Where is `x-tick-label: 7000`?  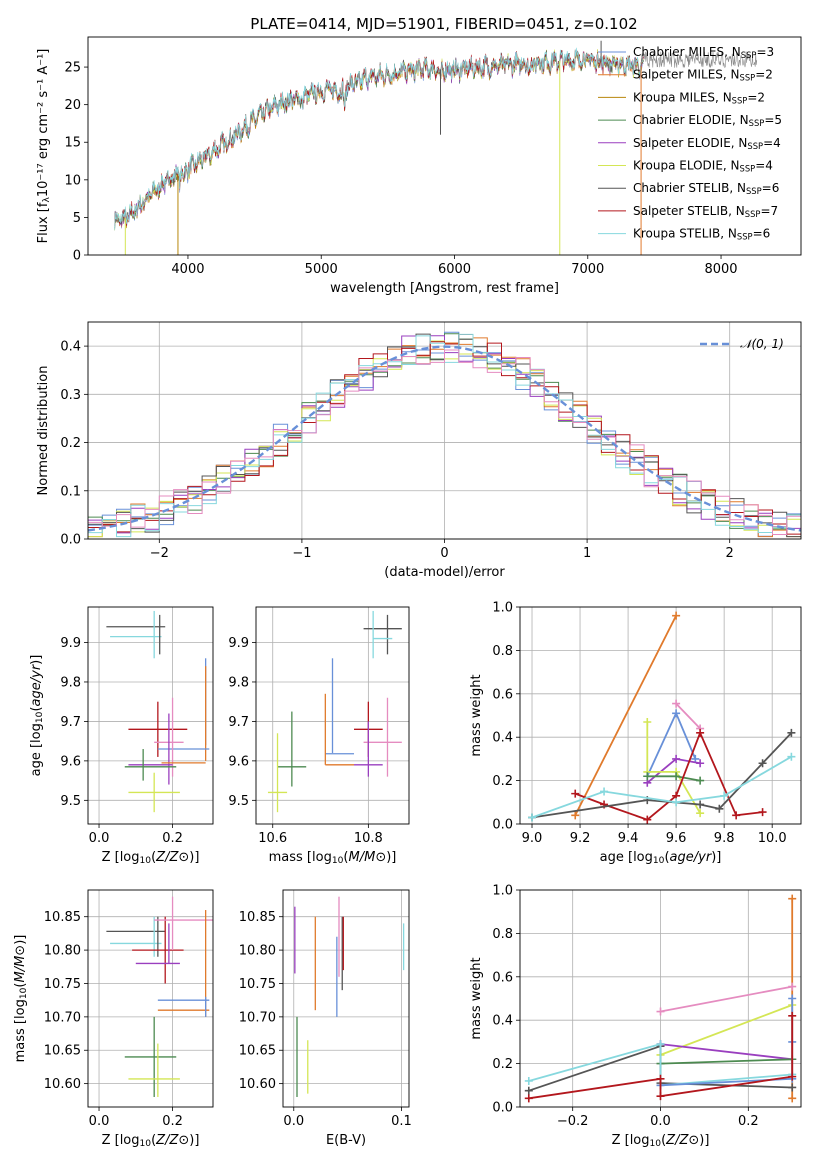
x-tick-label: 7000 is located at coordinates (587, 269).